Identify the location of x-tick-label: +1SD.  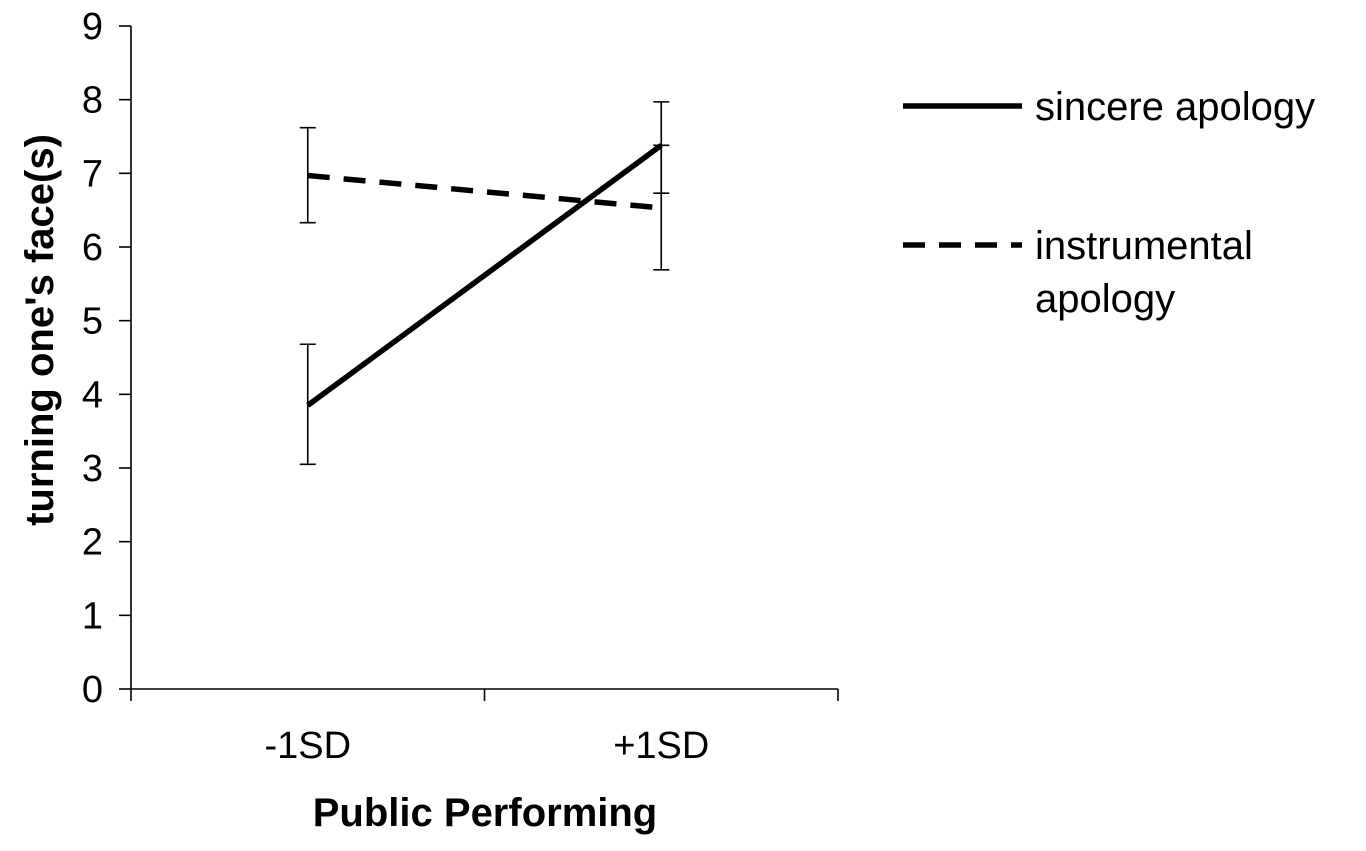
(661, 746).